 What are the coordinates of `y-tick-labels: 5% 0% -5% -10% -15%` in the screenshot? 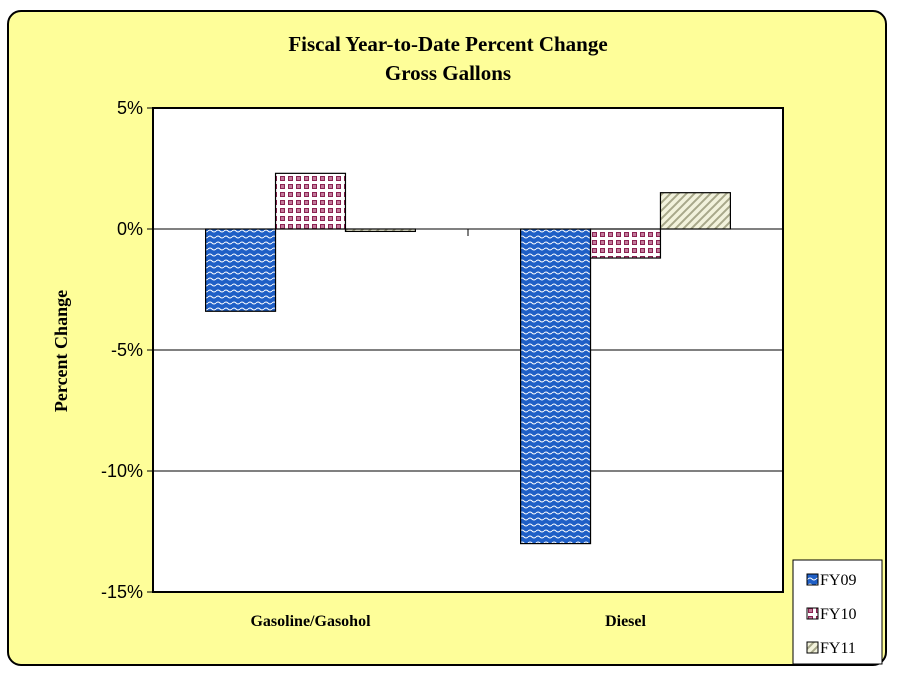 It's located at (127, 350).